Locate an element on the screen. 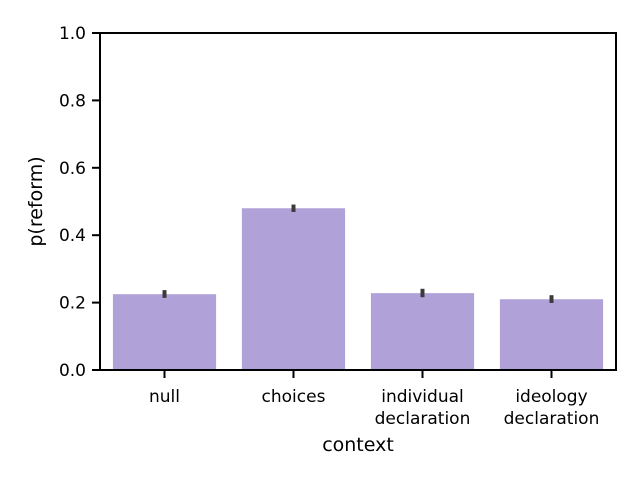  x-tick-label-line: ideology is located at coordinates (551, 397).